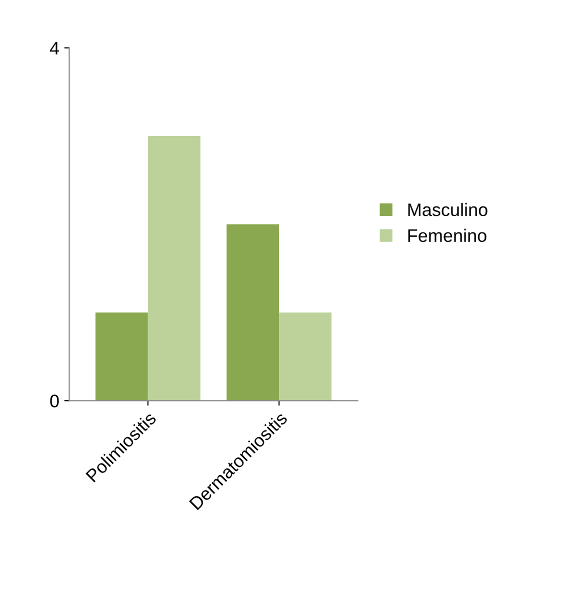  I want to click on legend-label: Femenino, so click(447, 235).